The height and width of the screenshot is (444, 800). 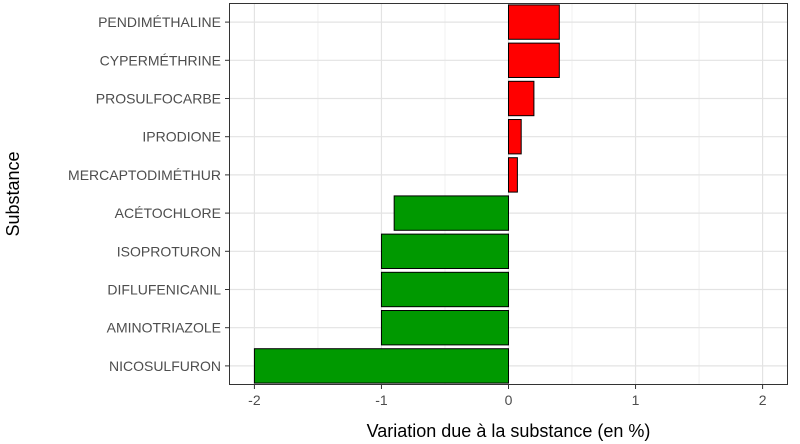 What do you see at coordinates (164, 328) in the screenshot?
I see `y-tick-label: AMINOTRIAZOLE` at bounding box center [164, 328].